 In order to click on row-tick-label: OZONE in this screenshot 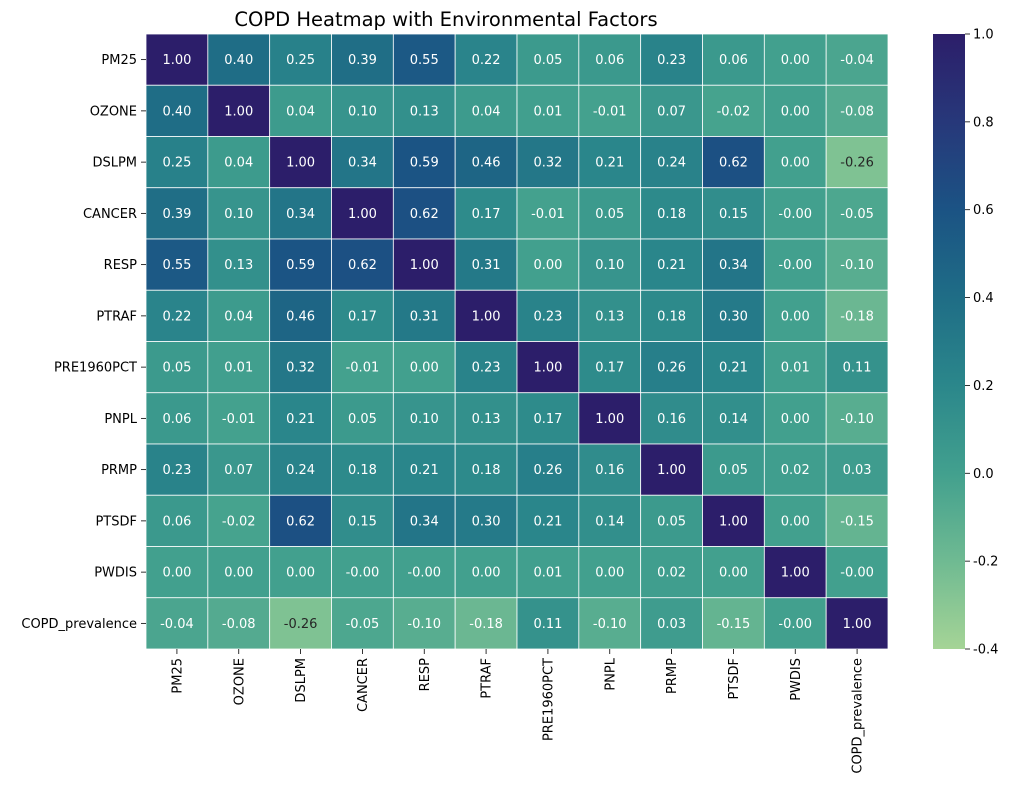, I will do `click(113, 111)`.